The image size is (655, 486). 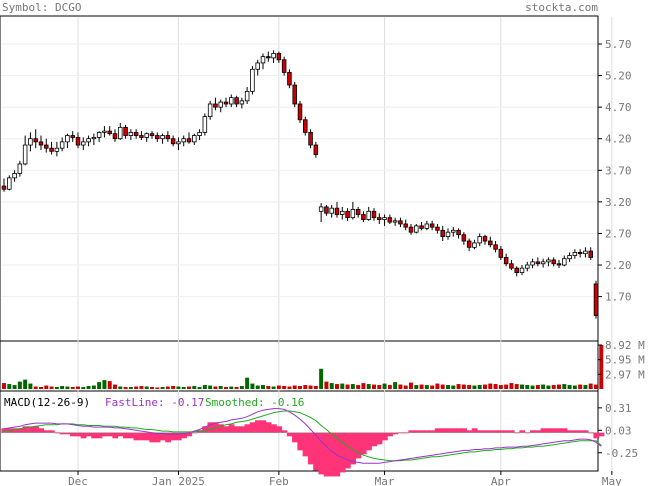 What do you see at coordinates (618, 265) in the screenshot?
I see `price-tick-label: 2.20` at bounding box center [618, 265].